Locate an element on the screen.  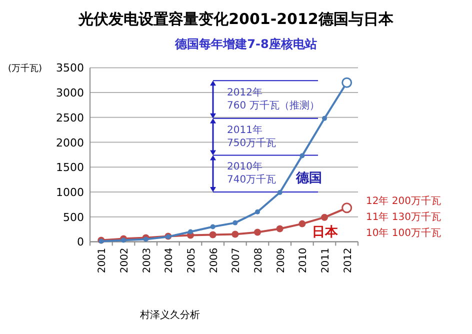
y-tick-label: 2000 is located at coordinates (70, 143).